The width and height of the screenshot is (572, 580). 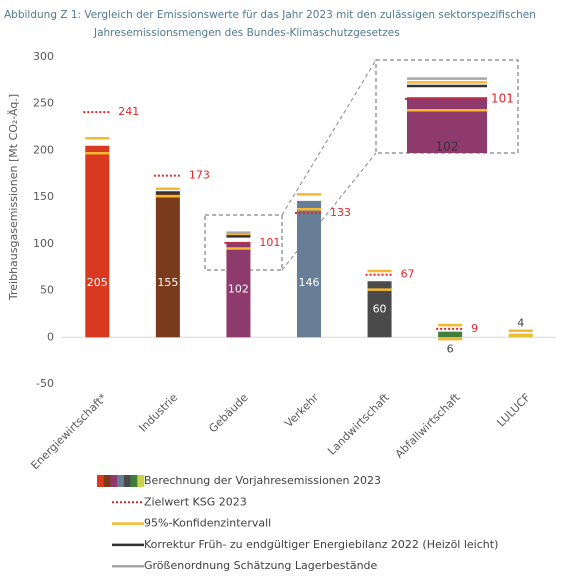 I want to click on bar-value-label: 60, so click(x=380, y=308).